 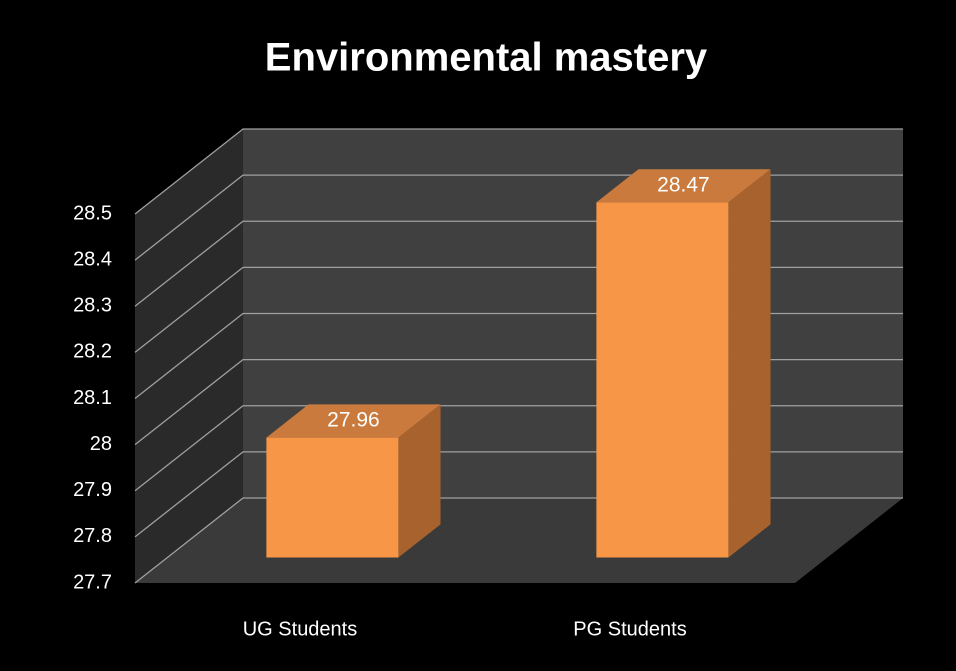 I want to click on y-tick-label: 28.4, so click(x=92, y=259).